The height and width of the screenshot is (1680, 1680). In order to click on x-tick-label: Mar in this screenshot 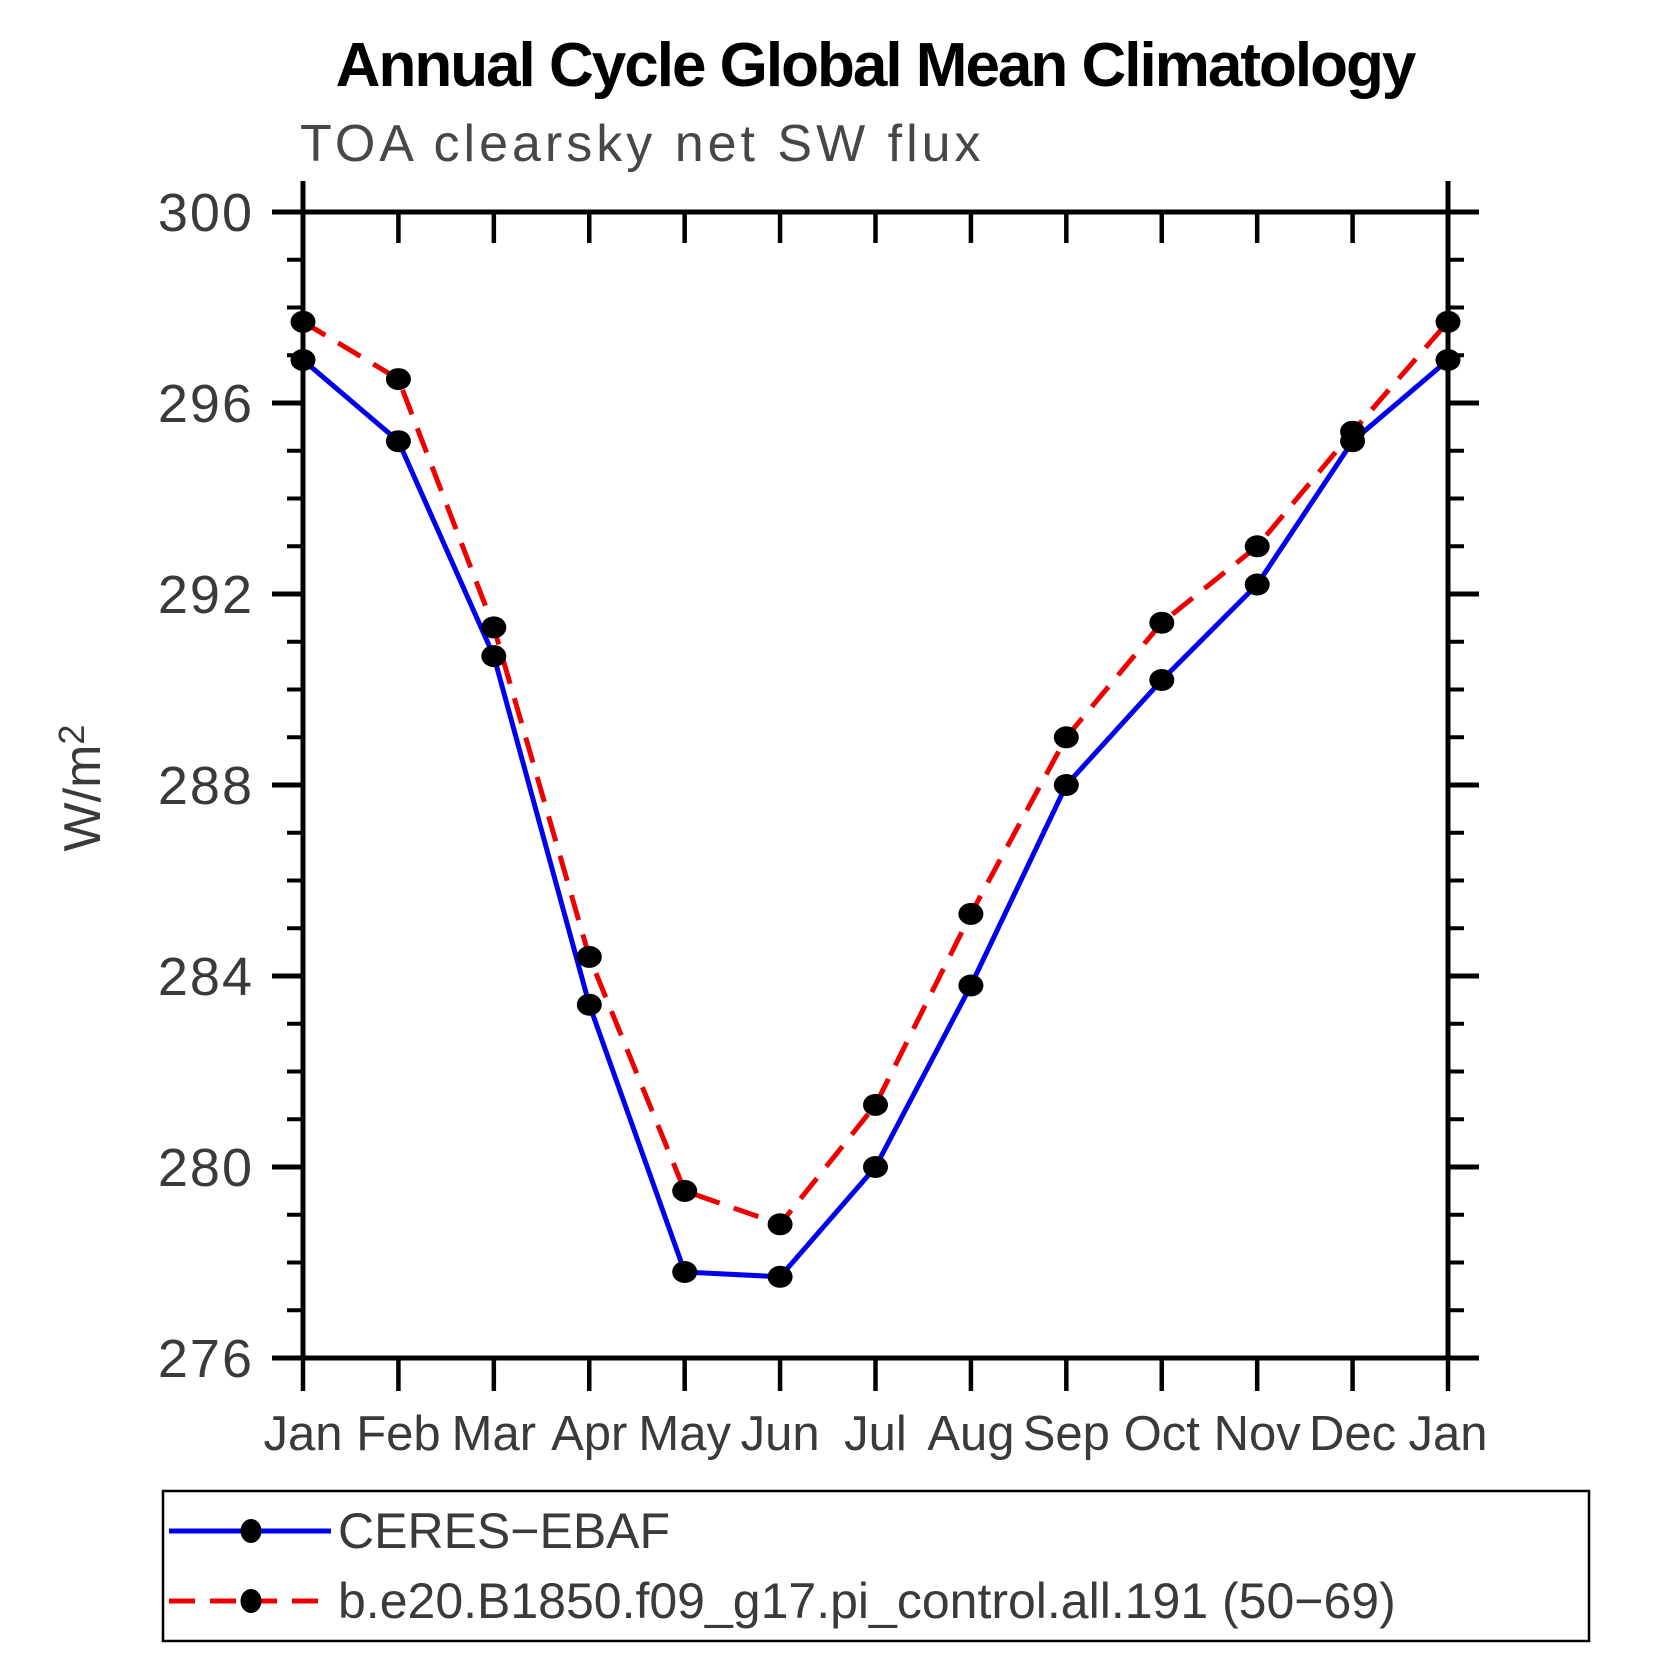, I will do `click(494, 1434)`.